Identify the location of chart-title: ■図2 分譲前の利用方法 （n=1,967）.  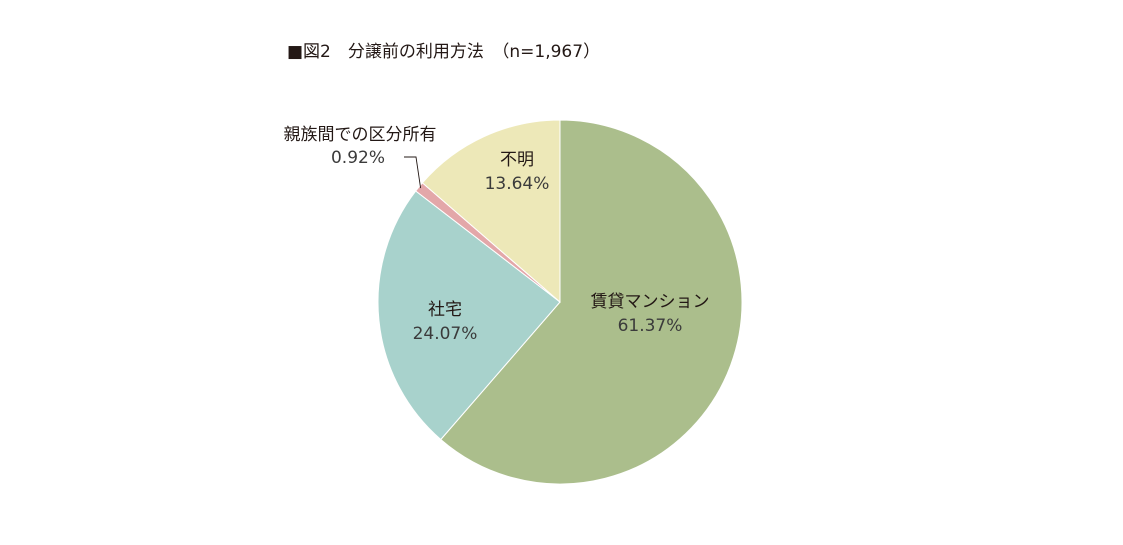
(443, 52).